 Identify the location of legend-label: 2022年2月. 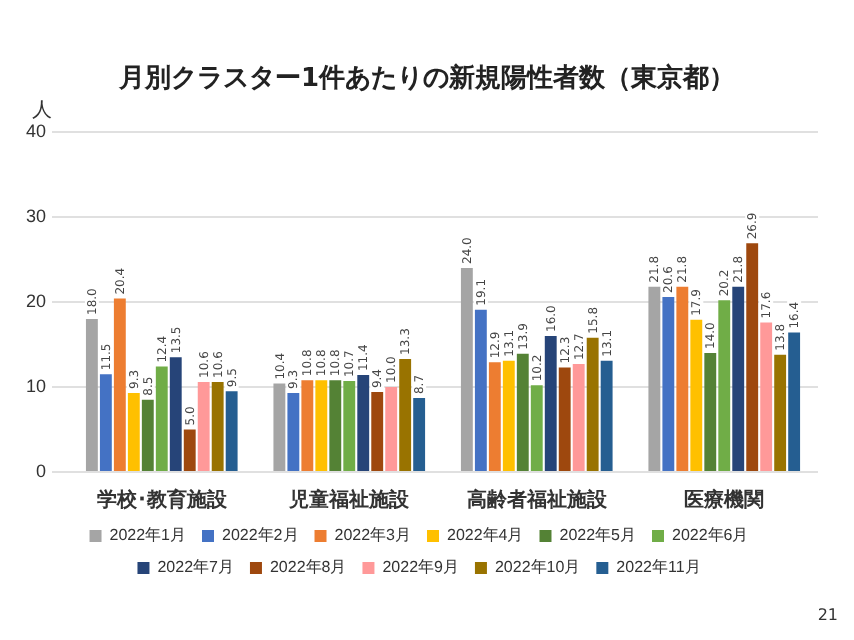
(260, 535).